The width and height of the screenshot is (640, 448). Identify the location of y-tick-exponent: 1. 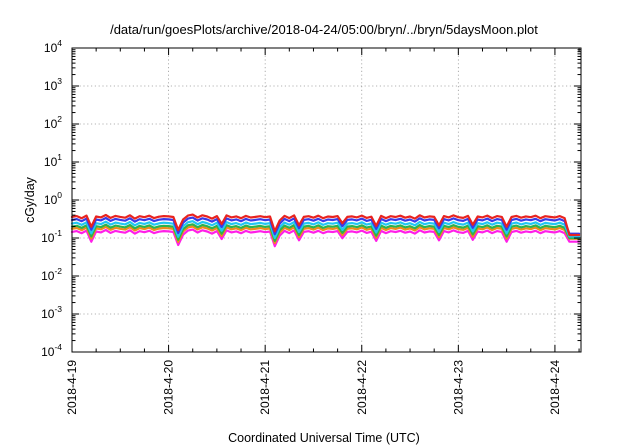
(59, 157).